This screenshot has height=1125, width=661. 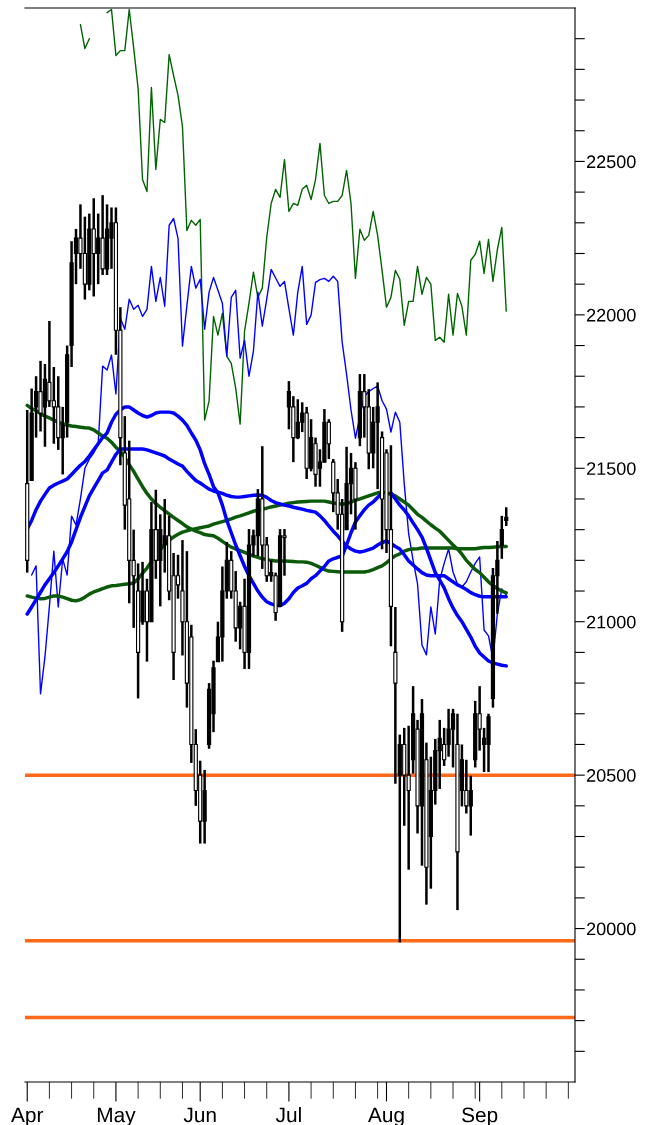 I want to click on y-tick-label: 21000, so click(x=611, y=622).